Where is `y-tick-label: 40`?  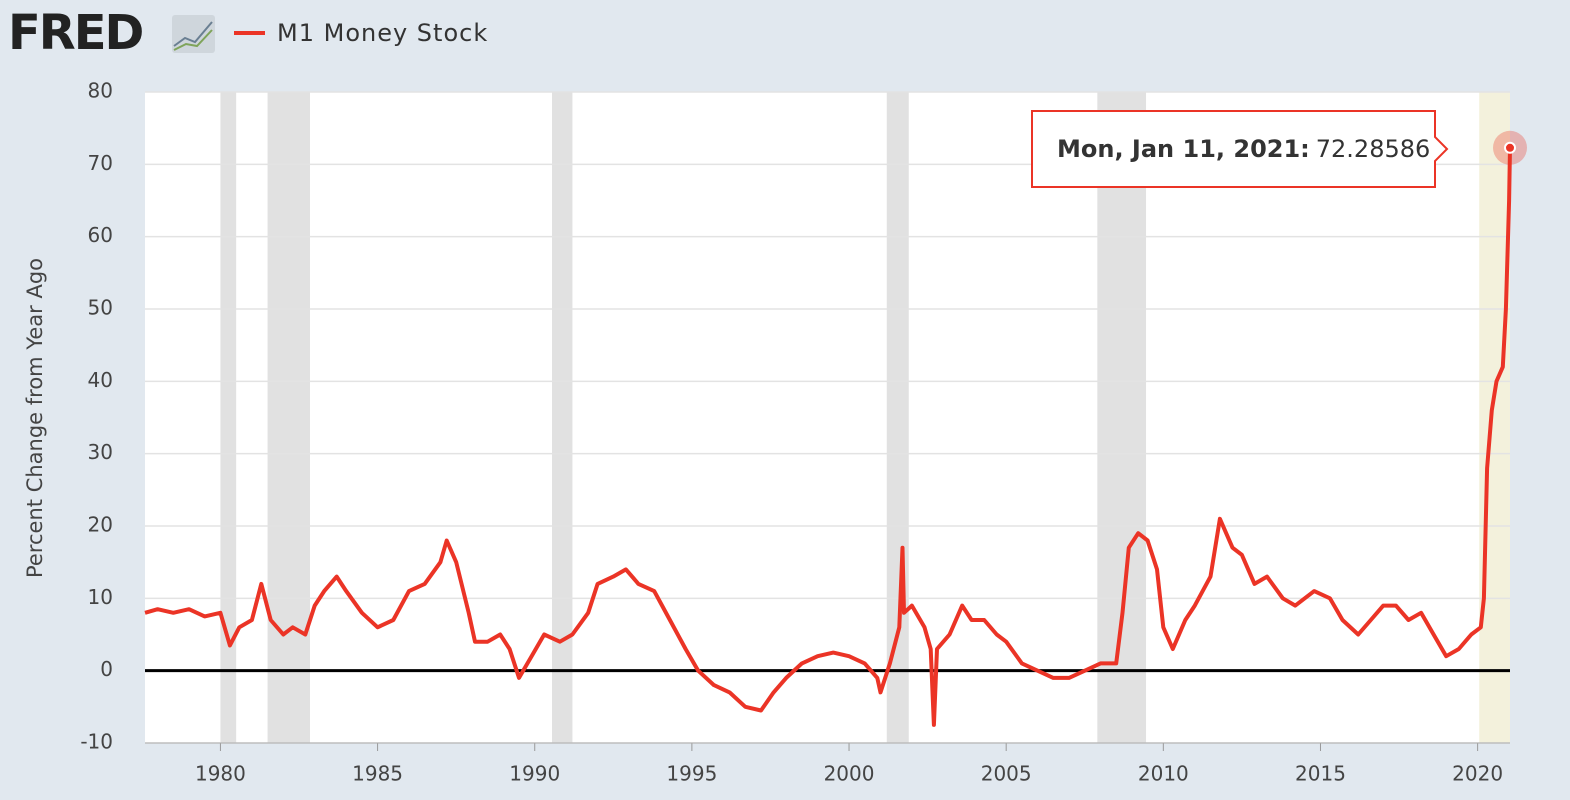
y-tick-label: 40 is located at coordinates (100, 380).